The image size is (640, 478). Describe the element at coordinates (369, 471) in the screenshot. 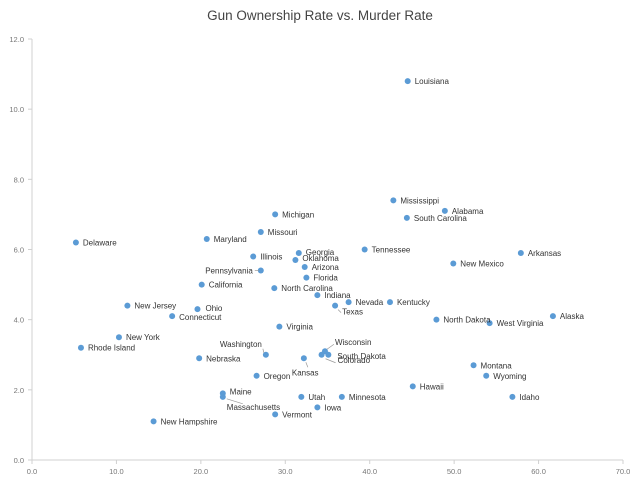

I see `x-tick-label: 40.0` at that location.